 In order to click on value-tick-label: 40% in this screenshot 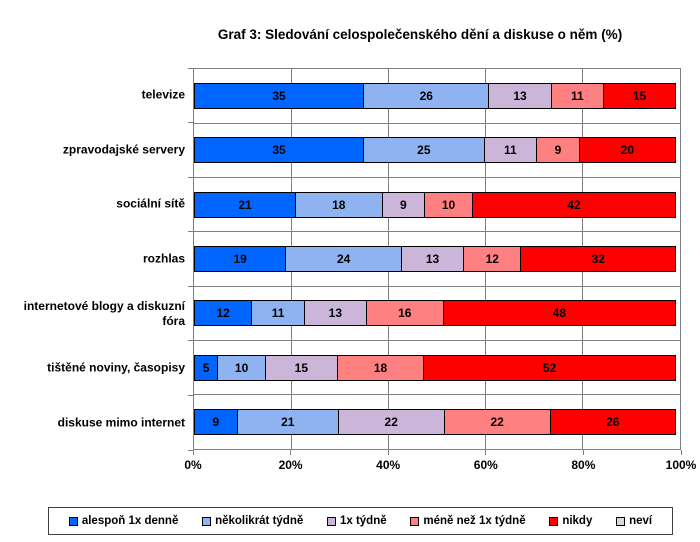, I will do `click(388, 465)`.